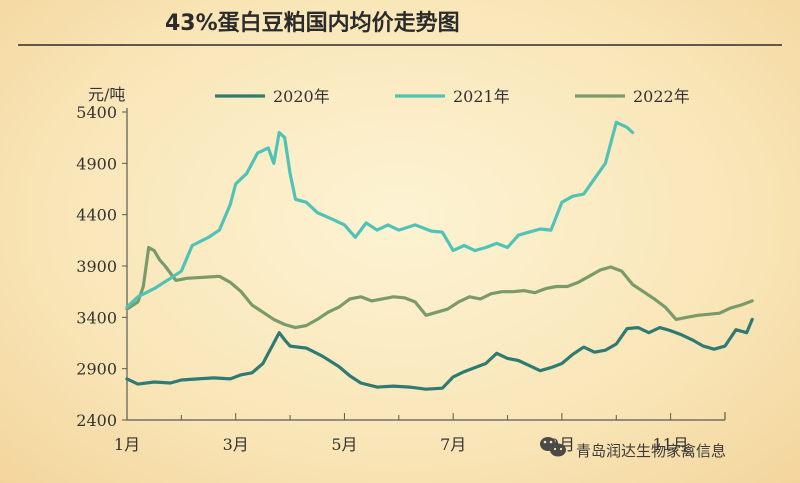 The image size is (800, 483). Describe the element at coordinates (96, 163) in the screenshot. I see `y-tick-label: 4900` at that location.